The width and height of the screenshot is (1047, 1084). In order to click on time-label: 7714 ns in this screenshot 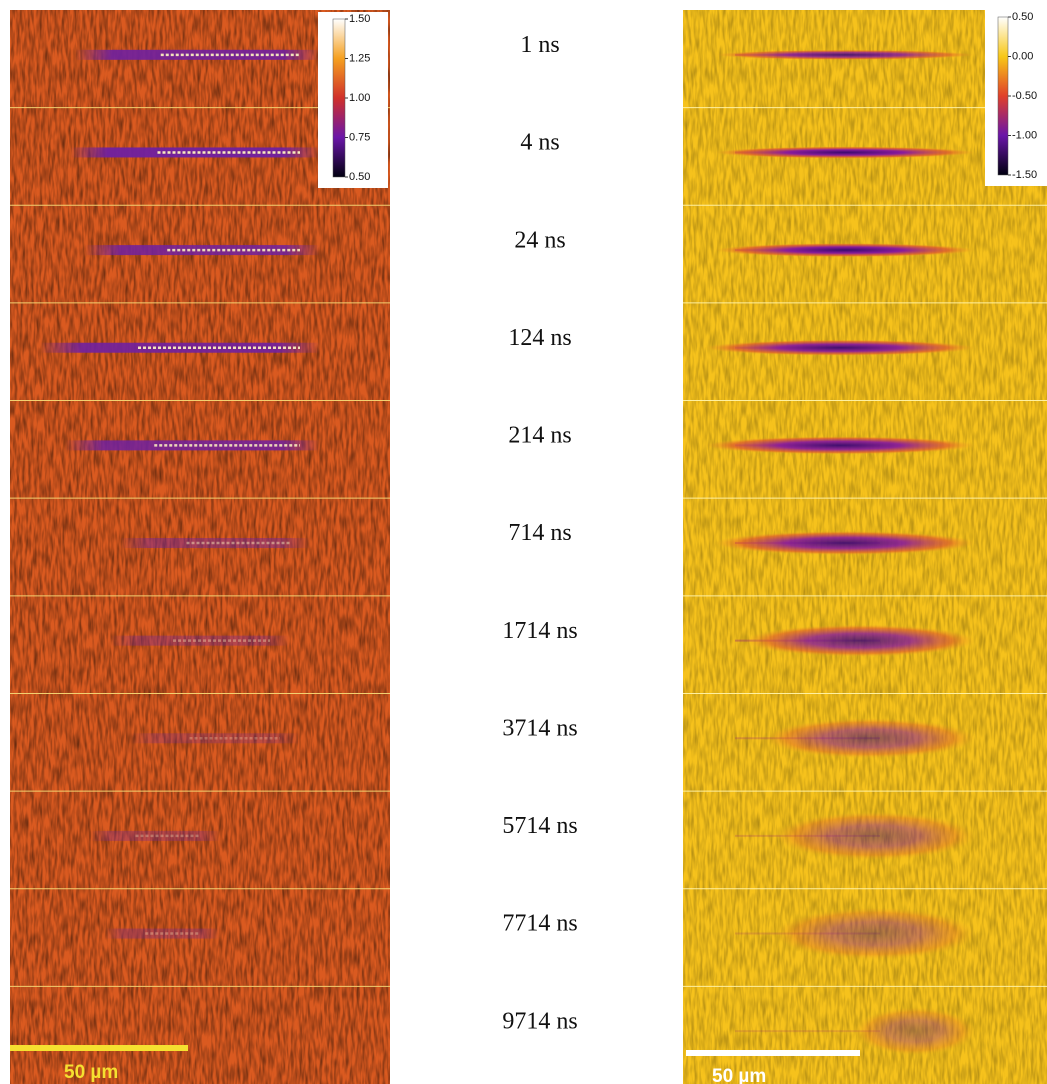, I will do `click(539, 924)`.